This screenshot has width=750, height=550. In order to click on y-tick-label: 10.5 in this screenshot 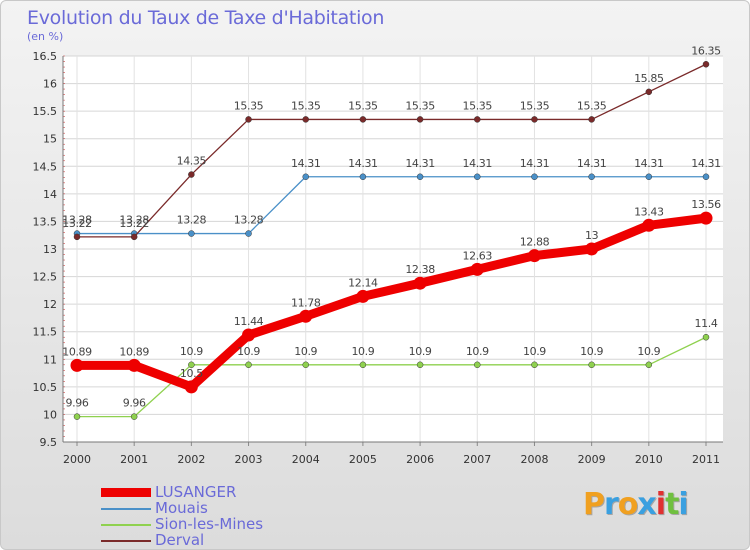, I will do `click(45, 387)`.